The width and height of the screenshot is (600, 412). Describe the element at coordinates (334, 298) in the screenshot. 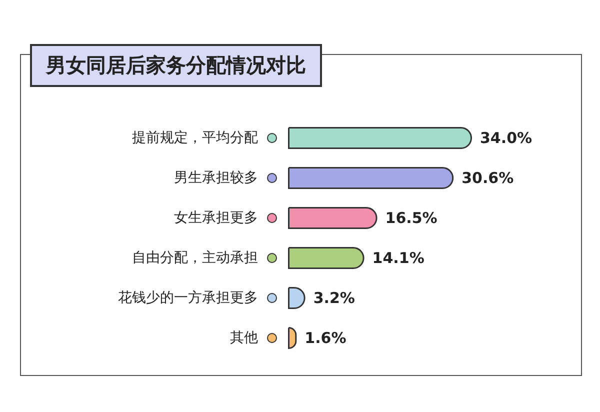

I see `data-label: 3.2%` at that location.